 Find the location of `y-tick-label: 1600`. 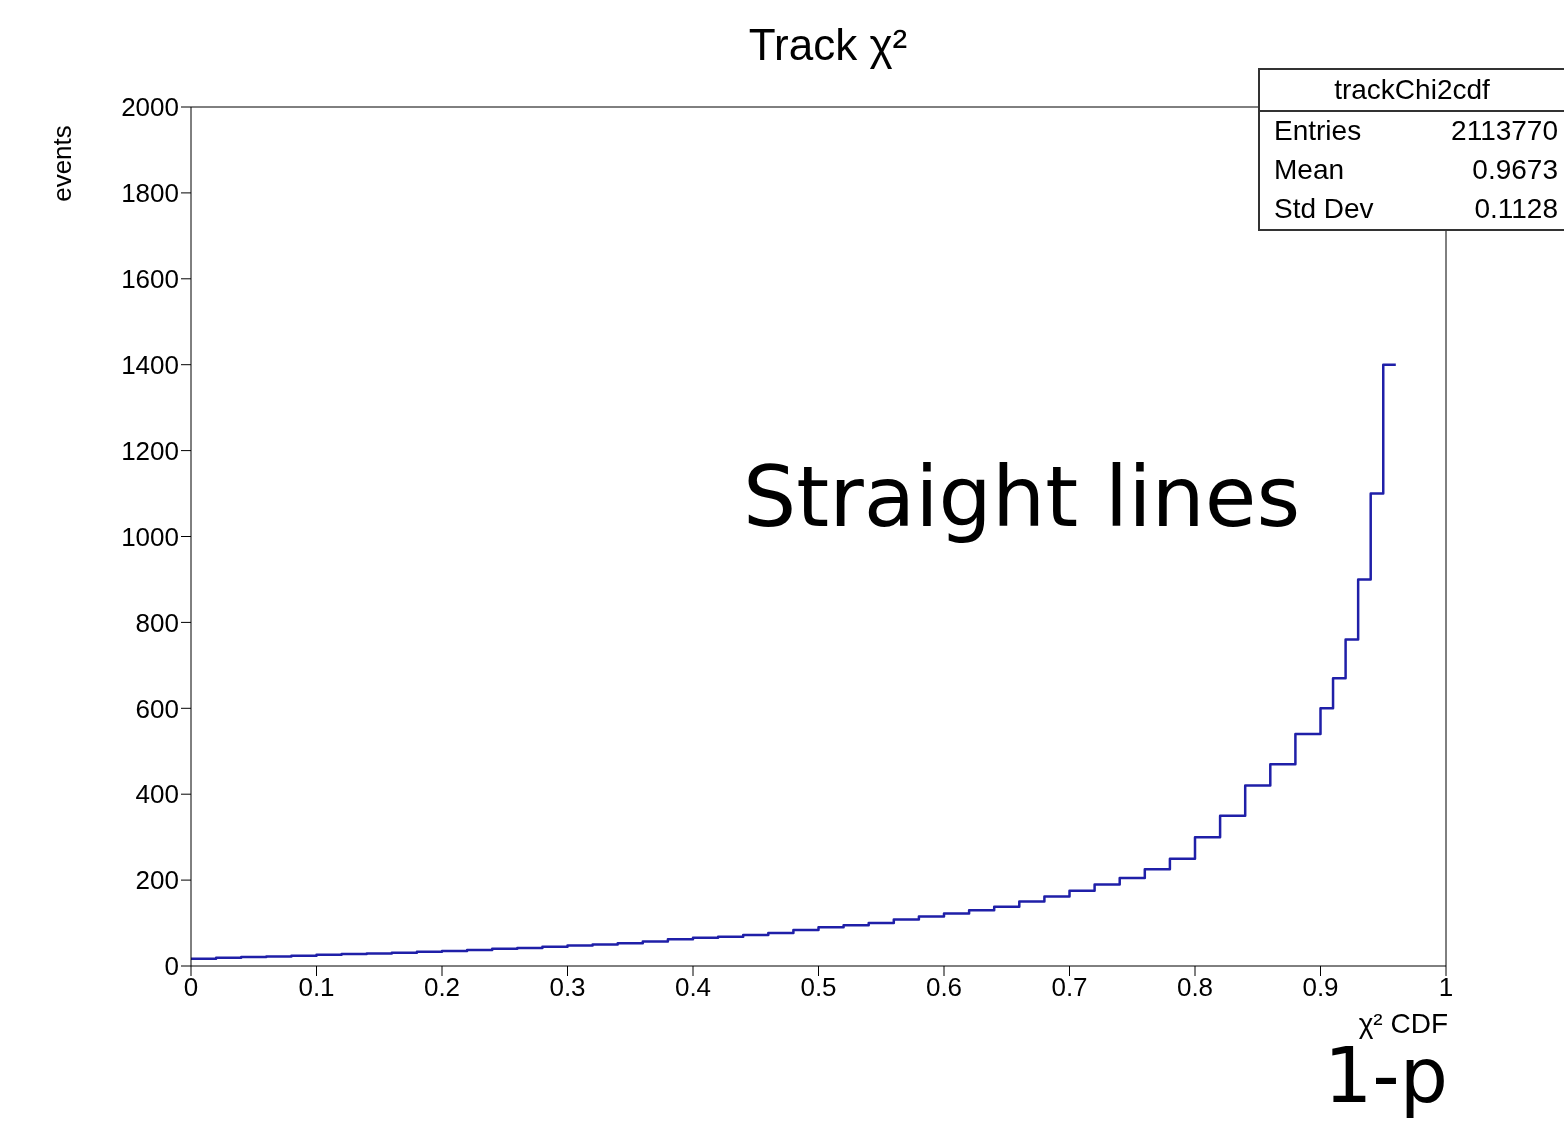

y-tick-label: 1600 is located at coordinates (150, 279).